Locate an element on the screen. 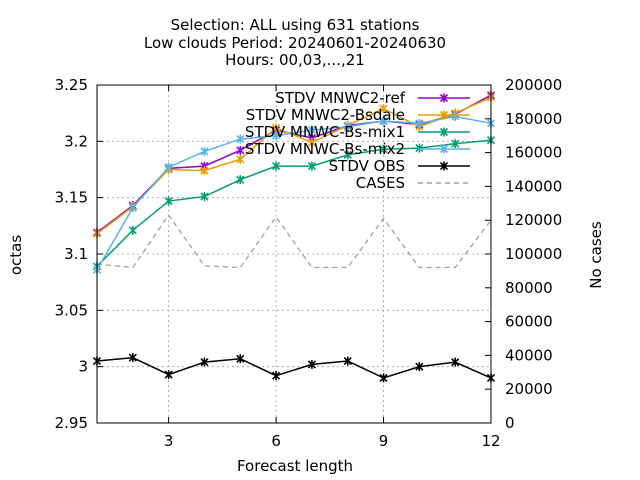  legend-label: STDV MNWC-Bs-mix1 is located at coordinates (325, 132).